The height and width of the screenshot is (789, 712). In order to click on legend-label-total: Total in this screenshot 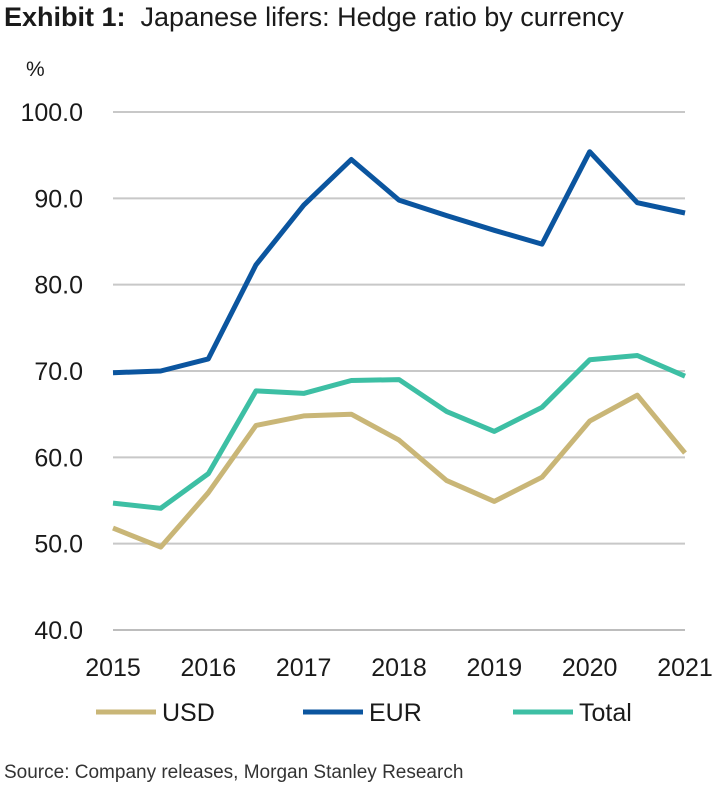, I will do `click(605, 713)`.